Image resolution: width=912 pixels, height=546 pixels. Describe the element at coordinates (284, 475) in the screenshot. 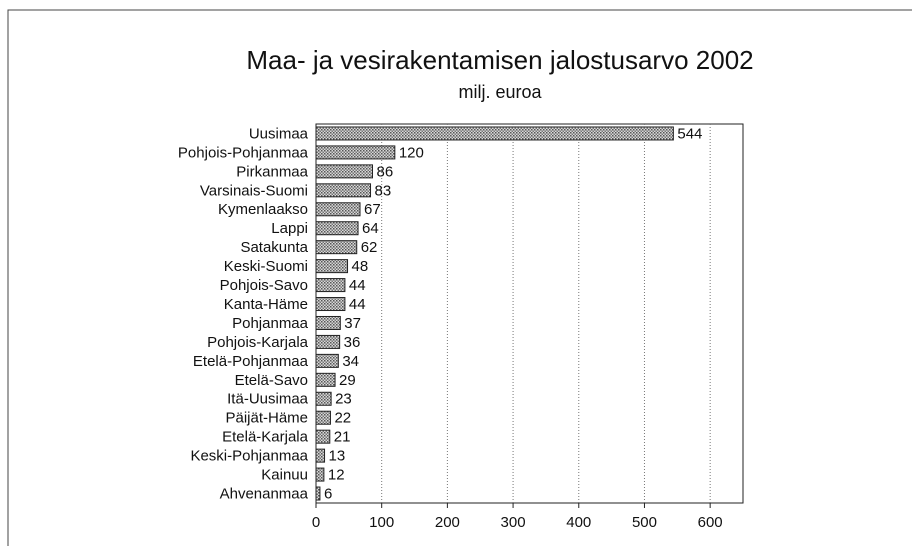

I see `y-tick-label: Kainuu` at that location.